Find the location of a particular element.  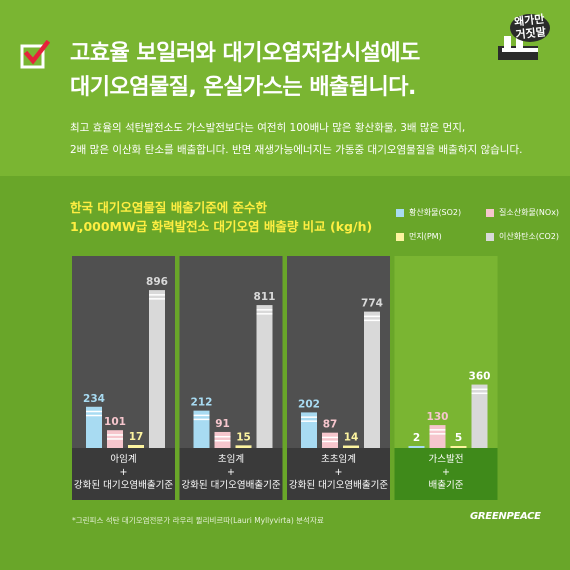

category-label: 아임계 is located at coordinates (123, 459).